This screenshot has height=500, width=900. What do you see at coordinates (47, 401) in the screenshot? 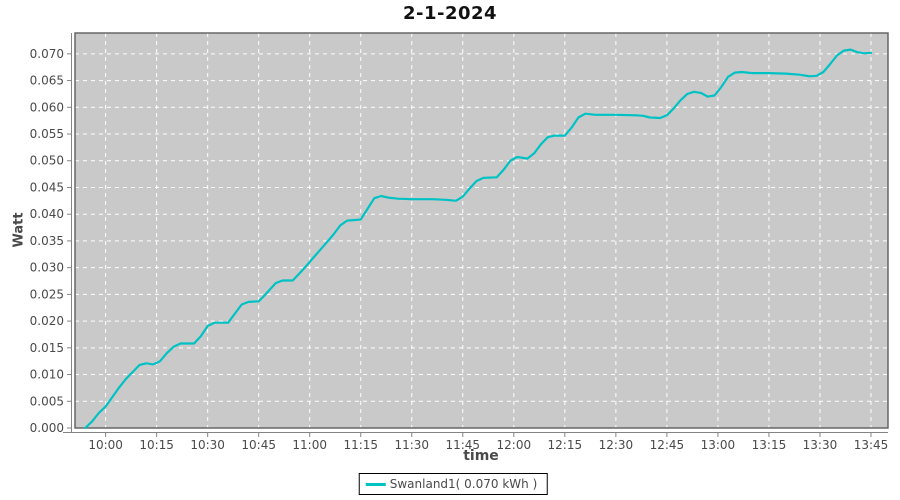
I see `y-tick-label: 0.005` at bounding box center [47, 401].